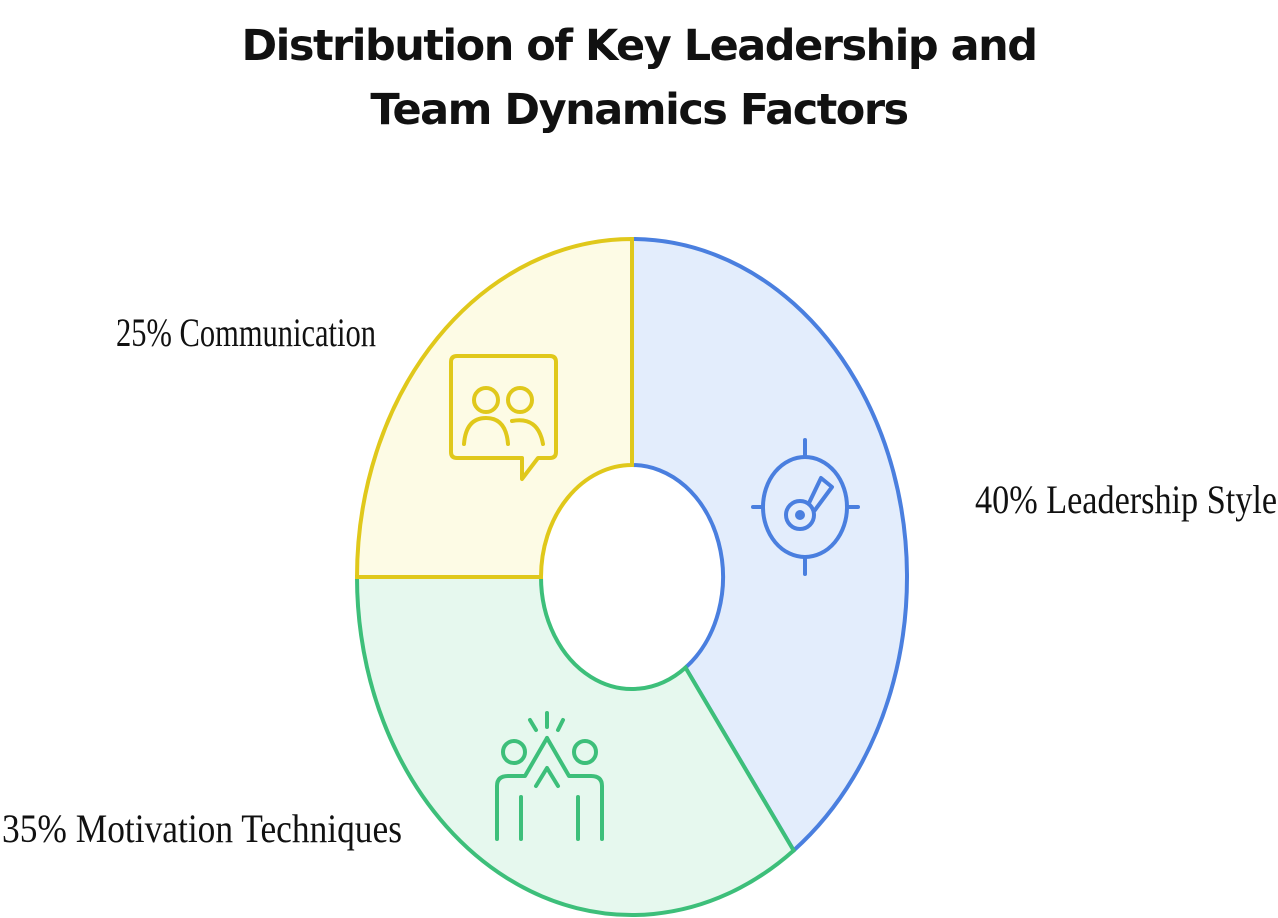  Describe the element at coordinates (1126, 499) in the screenshot. I see `slice-label-leadership-style: 40% Leadership Style` at that location.